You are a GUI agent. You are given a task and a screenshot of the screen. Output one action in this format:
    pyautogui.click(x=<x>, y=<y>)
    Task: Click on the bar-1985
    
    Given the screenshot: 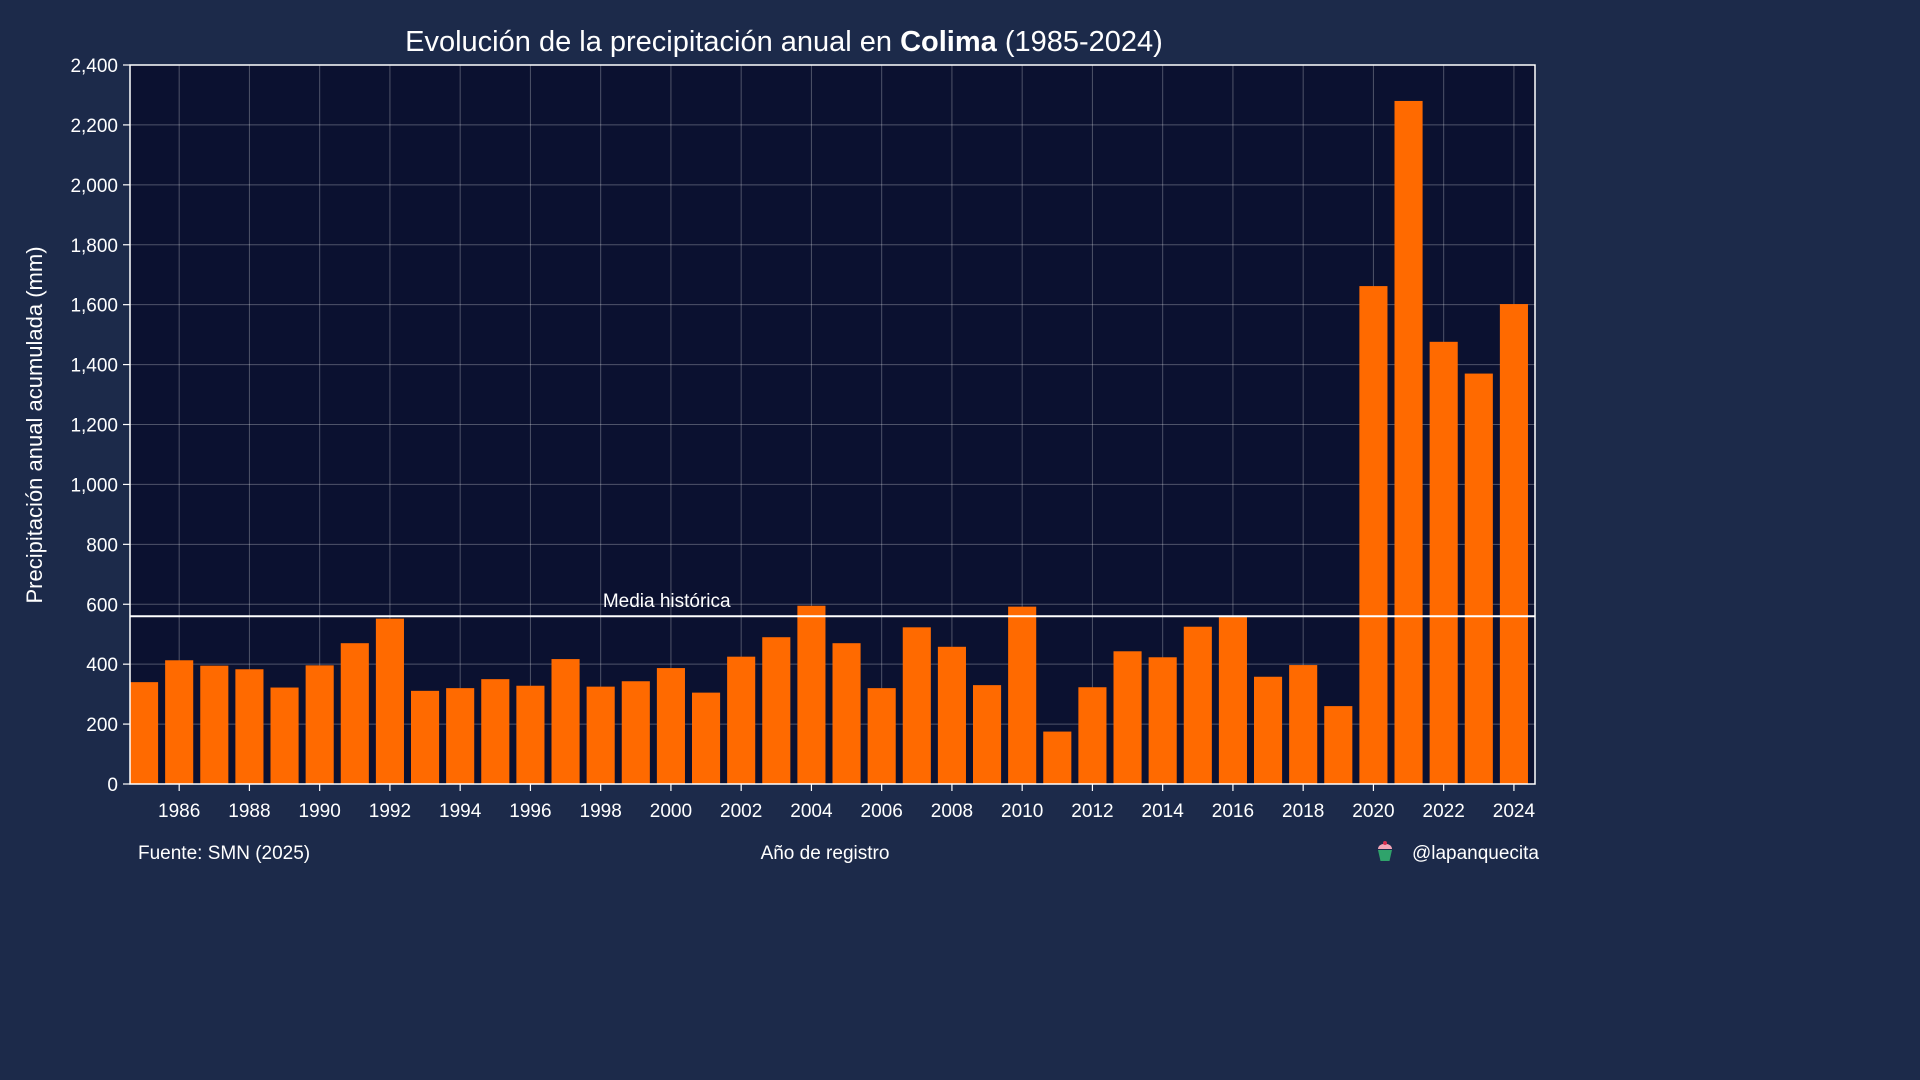 What is the action you would take?
    pyautogui.click(x=144, y=733)
    